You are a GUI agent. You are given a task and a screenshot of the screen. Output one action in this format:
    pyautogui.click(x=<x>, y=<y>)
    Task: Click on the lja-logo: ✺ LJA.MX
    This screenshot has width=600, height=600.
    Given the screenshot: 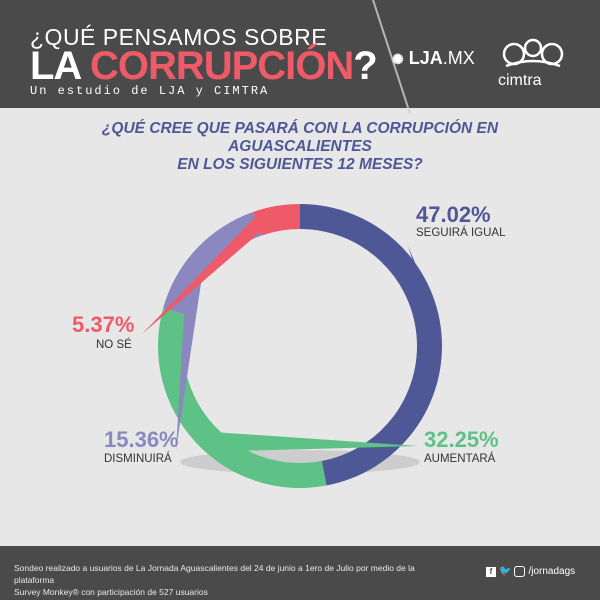 What is the action you would take?
    pyautogui.click(x=433, y=58)
    